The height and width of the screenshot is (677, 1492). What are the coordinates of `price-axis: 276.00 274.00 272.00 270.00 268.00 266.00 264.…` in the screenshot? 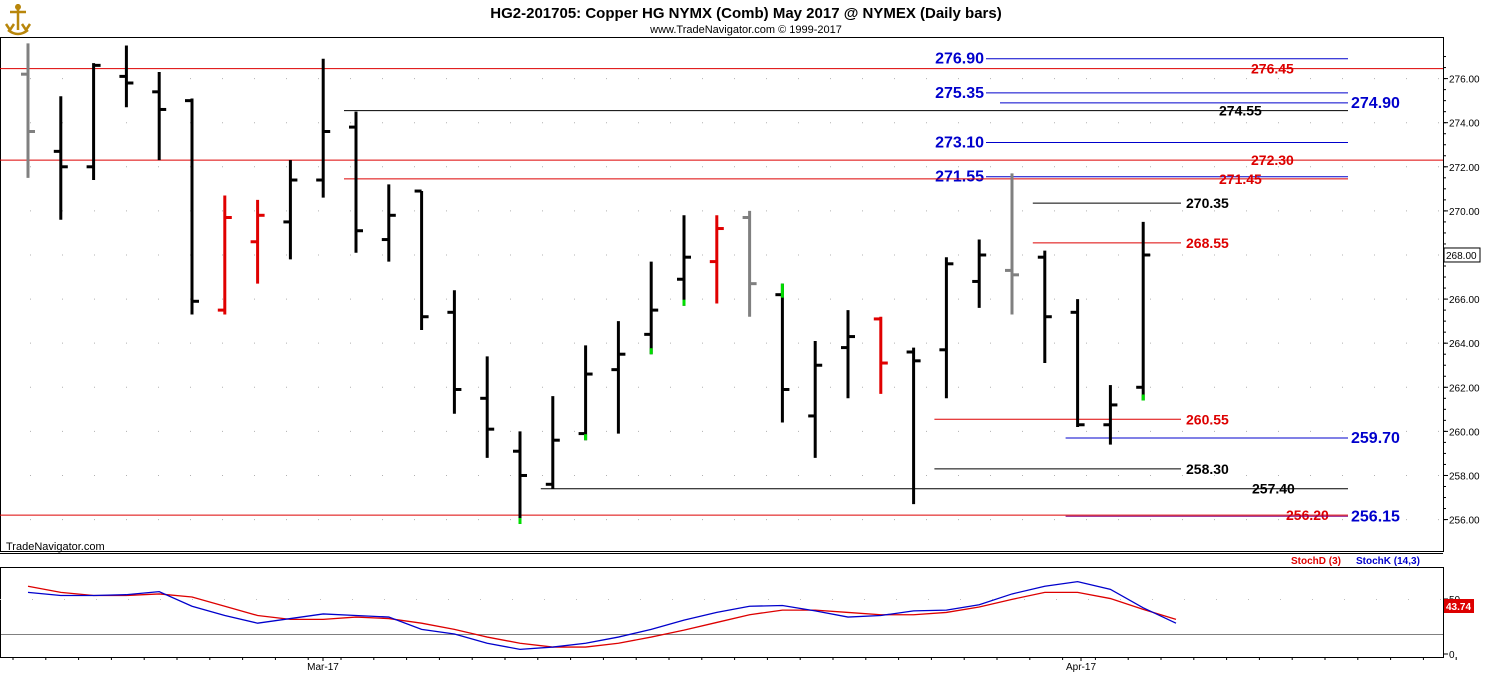 It's located at (1462, 291).